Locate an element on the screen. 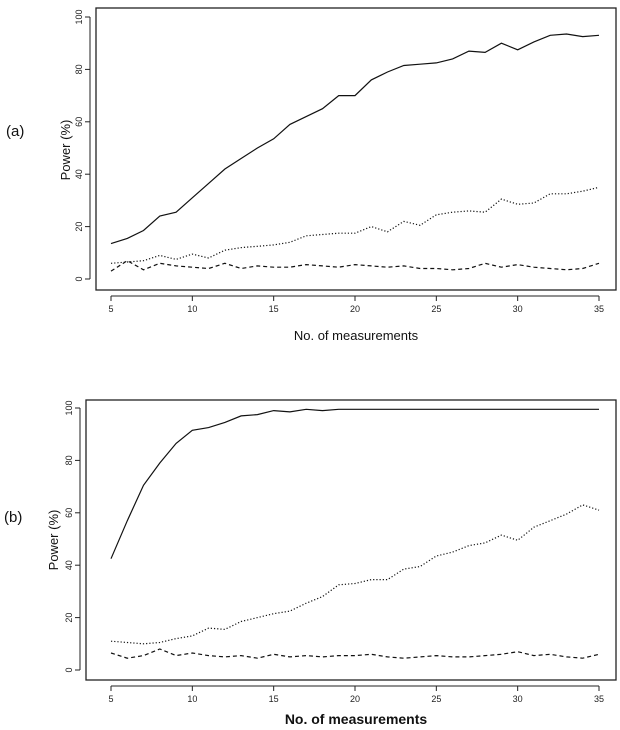 Image resolution: width=620 pixels, height=730 pixels. series-line-dotted is located at coordinates (355, 225).